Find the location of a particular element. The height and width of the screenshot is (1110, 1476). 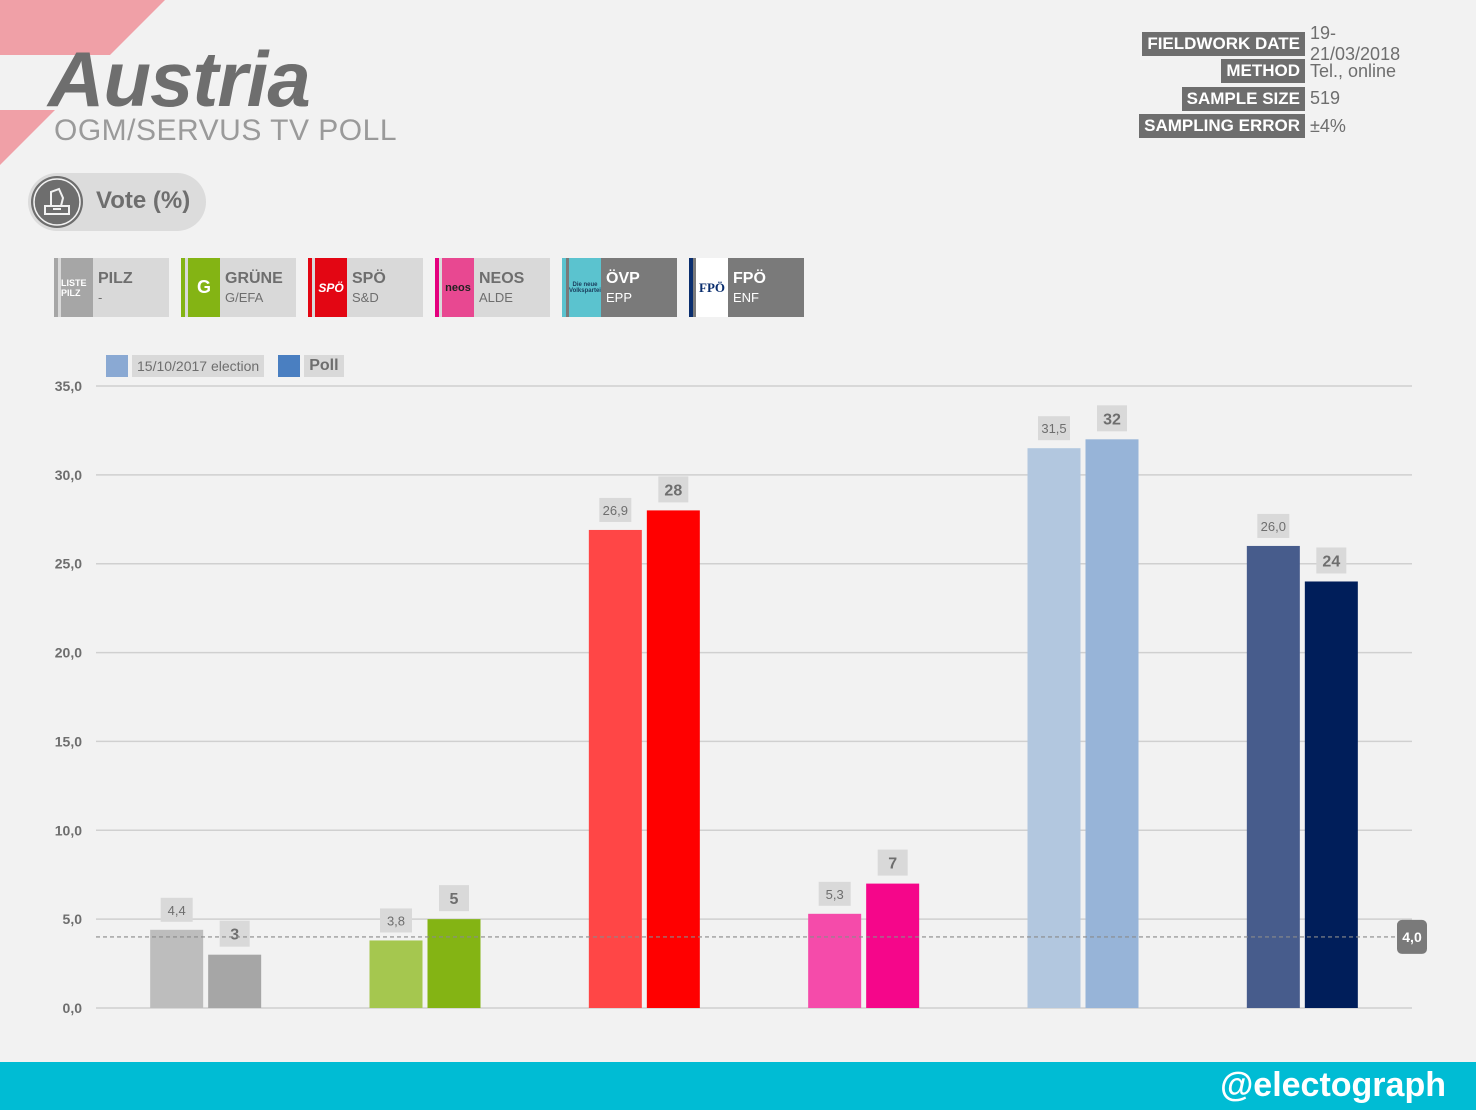

grune-logo: G is located at coordinates (204, 287).